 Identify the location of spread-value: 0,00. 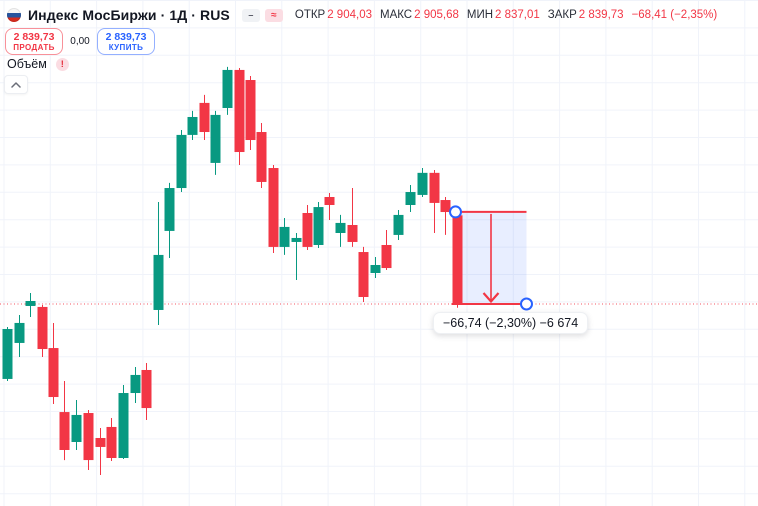
(80, 41).